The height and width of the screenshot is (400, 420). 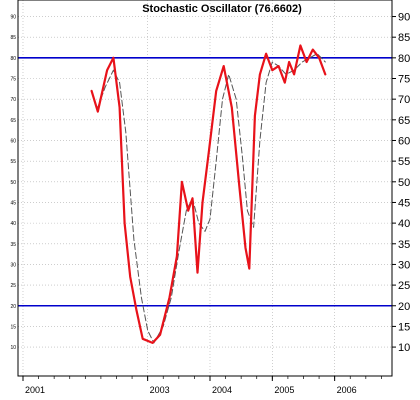 What do you see at coordinates (404, 141) in the screenshot?
I see `y-tick-label-right: 60` at bounding box center [404, 141].